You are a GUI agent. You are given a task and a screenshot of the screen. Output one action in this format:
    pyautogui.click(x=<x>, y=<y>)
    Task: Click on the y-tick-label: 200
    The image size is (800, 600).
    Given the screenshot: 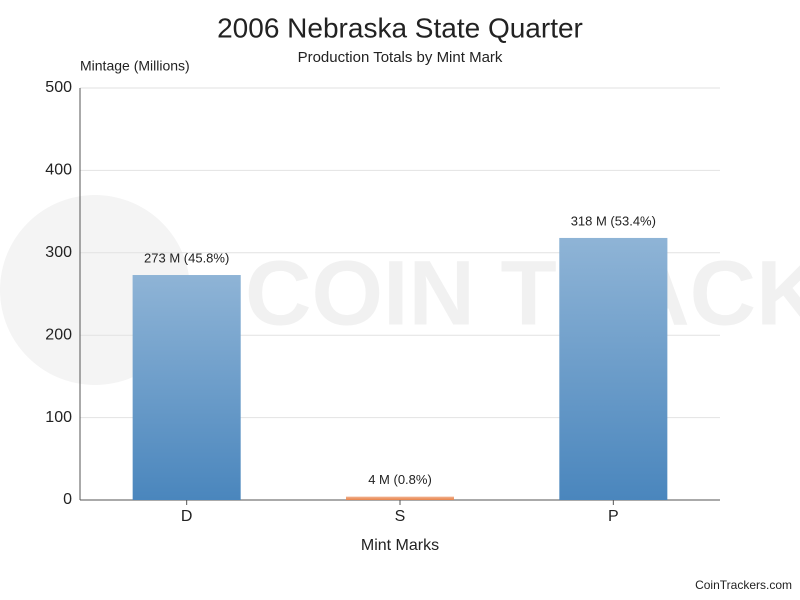 What is the action you would take?
    pyautogui.click(x=58, y=334)
    